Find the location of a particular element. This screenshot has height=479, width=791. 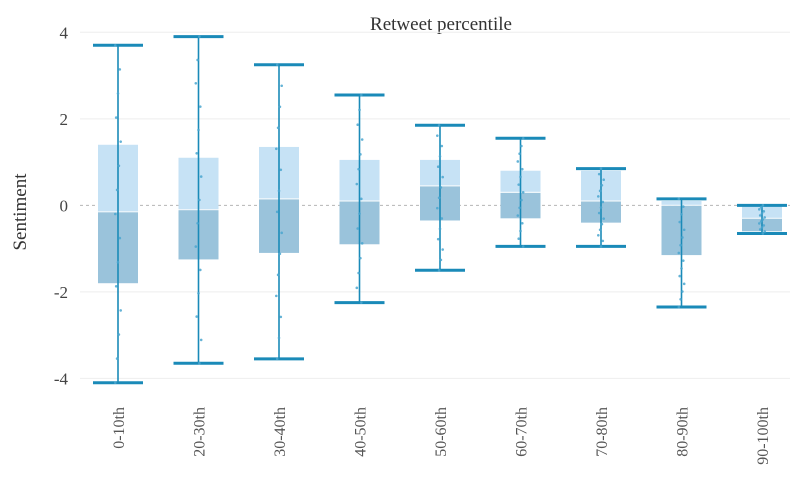

x-tick-label: 20-30th is located at coordinates (200, 432).